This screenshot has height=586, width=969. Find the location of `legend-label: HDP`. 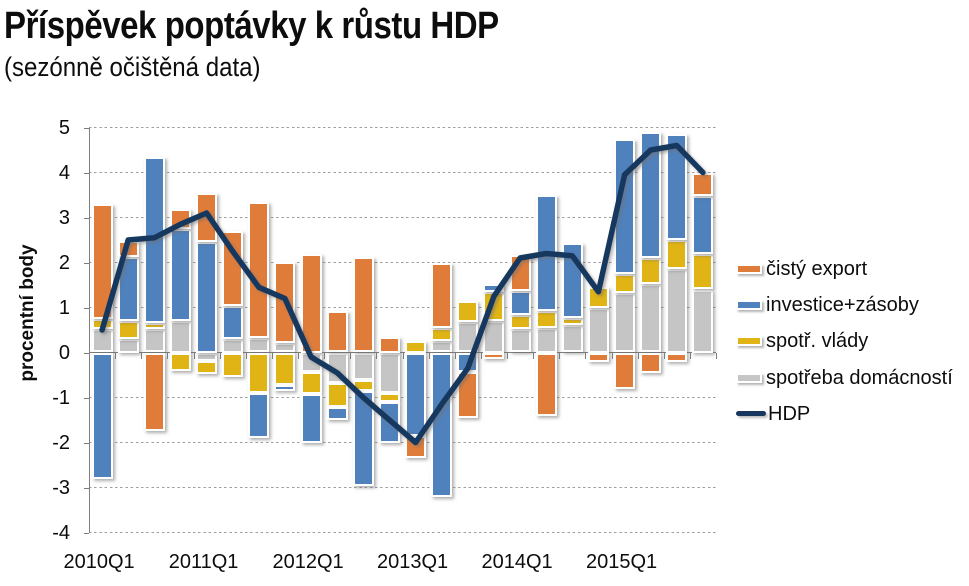

legend-label: HDP is located at coordinates (789, 413).